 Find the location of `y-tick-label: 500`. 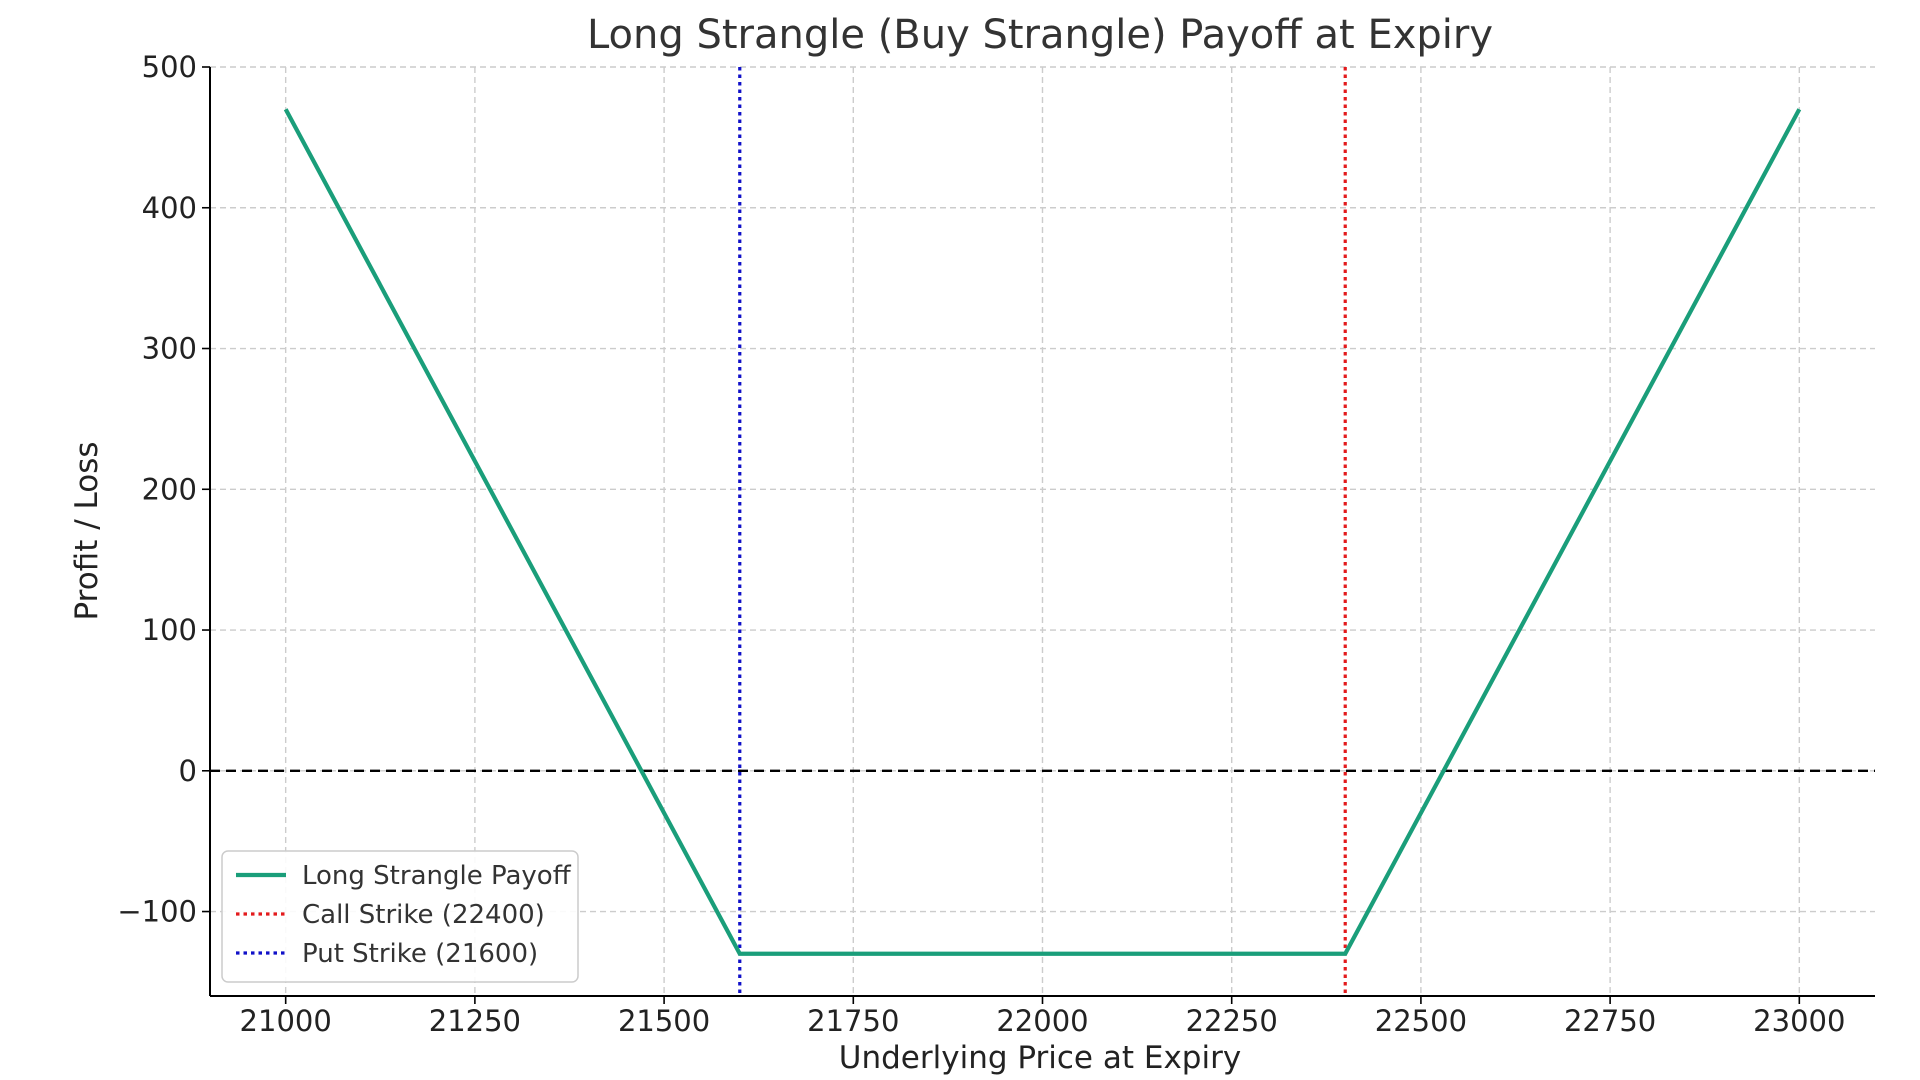

y-tick-label: 500 is located at coordinates (169, 67).